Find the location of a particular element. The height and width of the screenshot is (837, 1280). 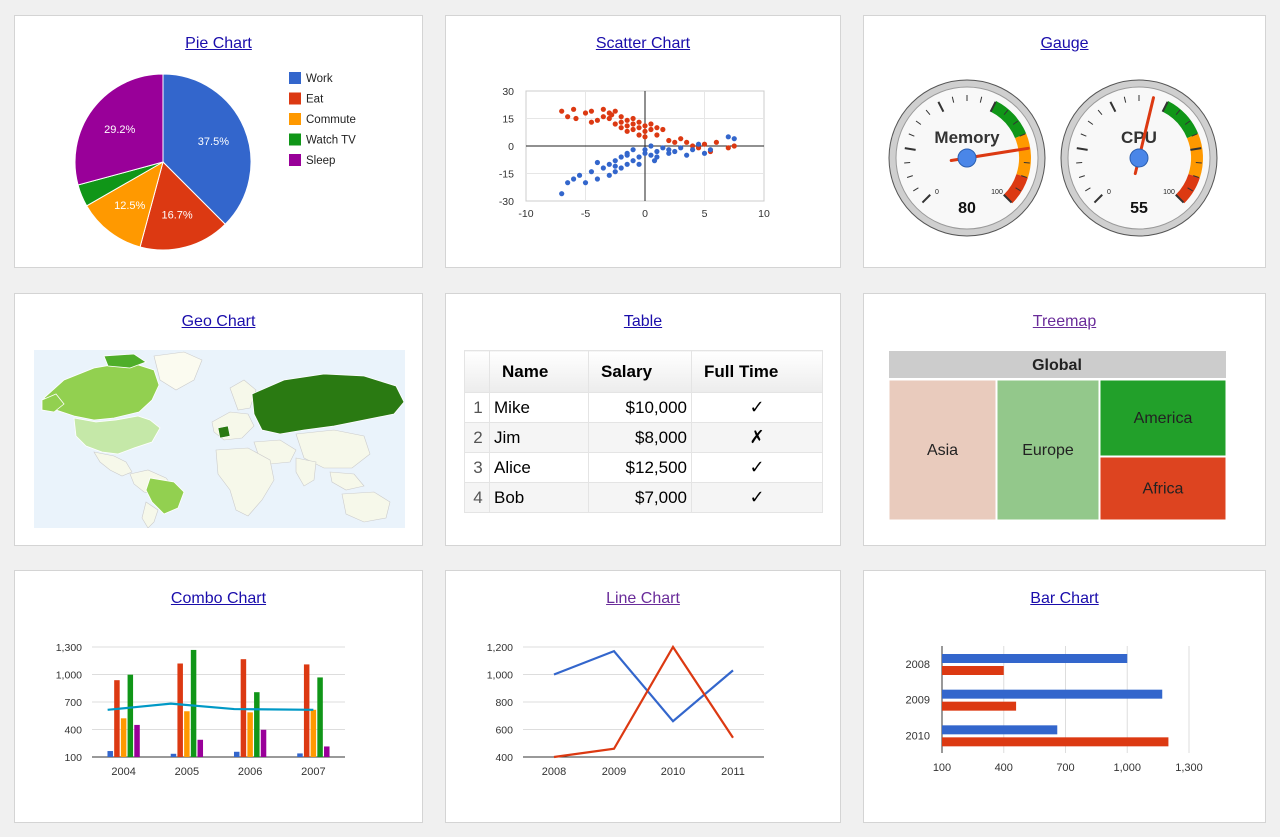

x-tick-label: 2007 is located at coordinates (313, 772).